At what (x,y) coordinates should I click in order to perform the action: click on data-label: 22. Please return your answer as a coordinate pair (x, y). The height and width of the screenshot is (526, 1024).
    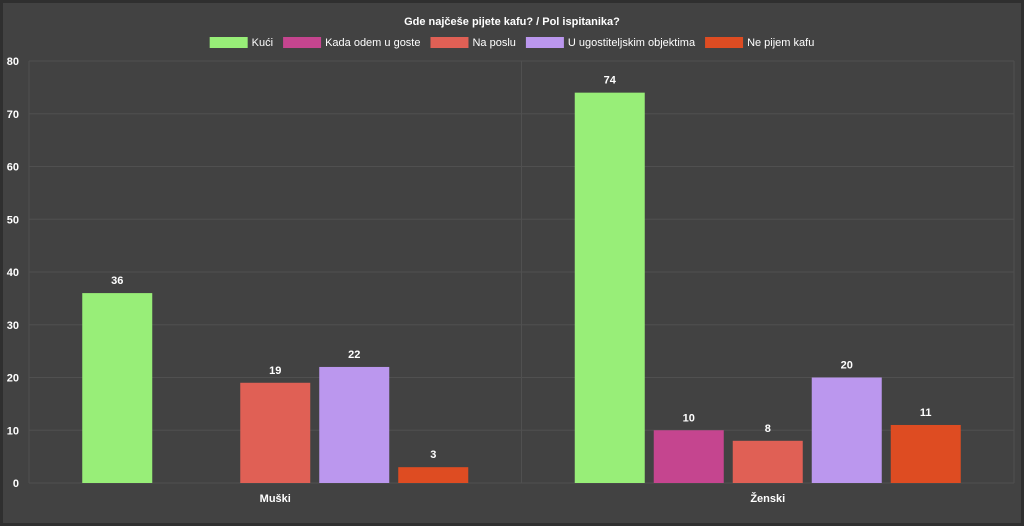
    Looking at the image, I should click on (354, 355).